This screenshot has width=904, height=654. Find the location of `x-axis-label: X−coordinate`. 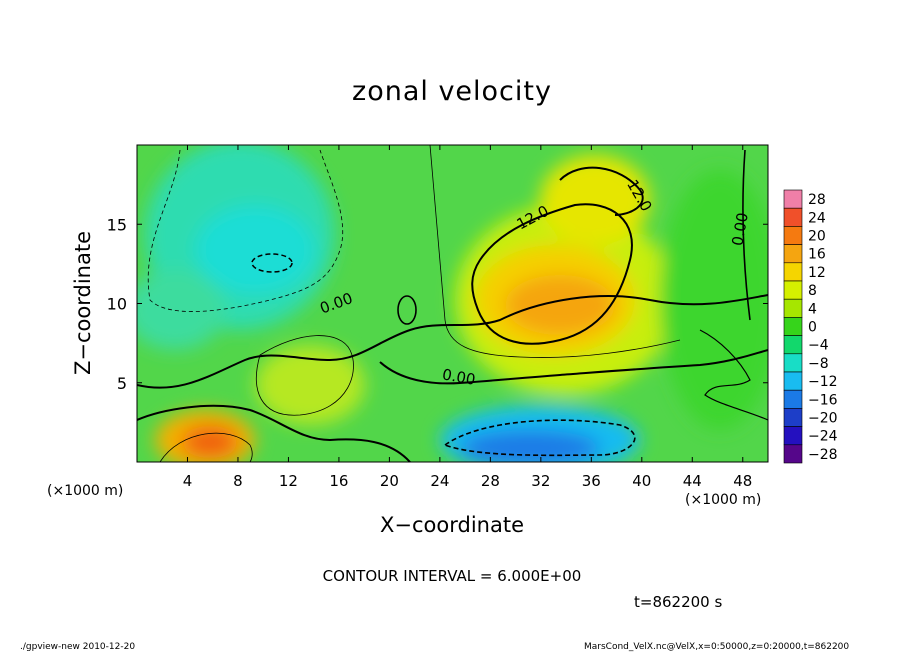

x-axis-label: X−coordinate is located at coordinates (452, 525).